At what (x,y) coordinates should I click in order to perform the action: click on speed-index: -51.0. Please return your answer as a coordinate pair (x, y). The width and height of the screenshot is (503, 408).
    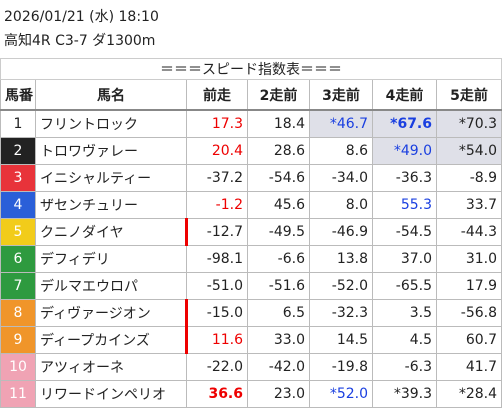
    Looking at the image, I should click on (217, 286).